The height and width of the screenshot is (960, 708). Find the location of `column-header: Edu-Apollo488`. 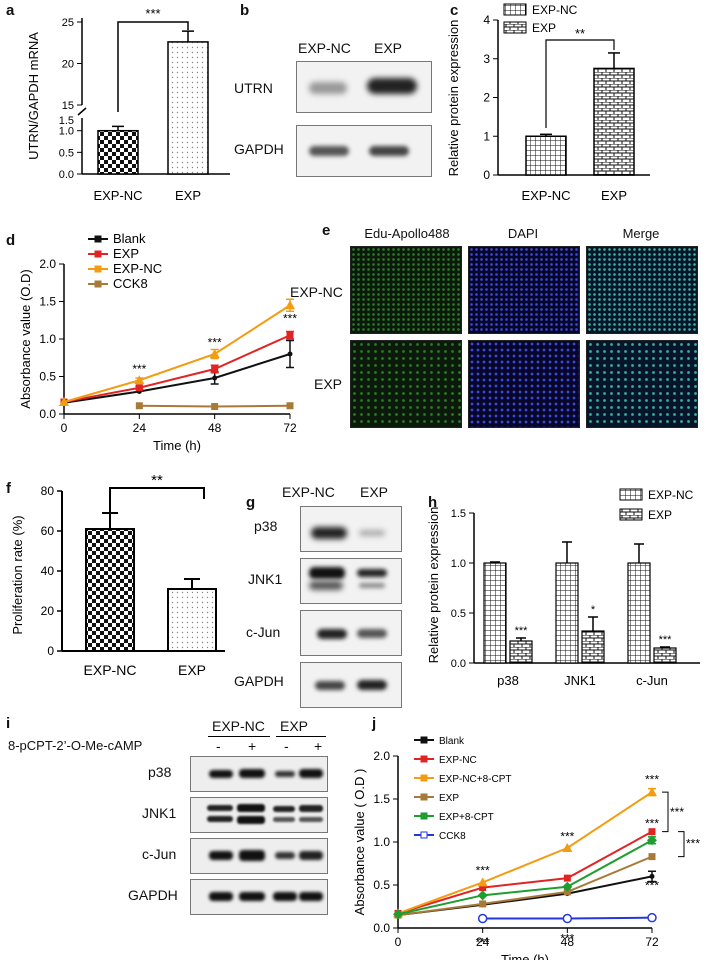

column-header: Edu-Apollo488 is located at coordinates (407, 233).